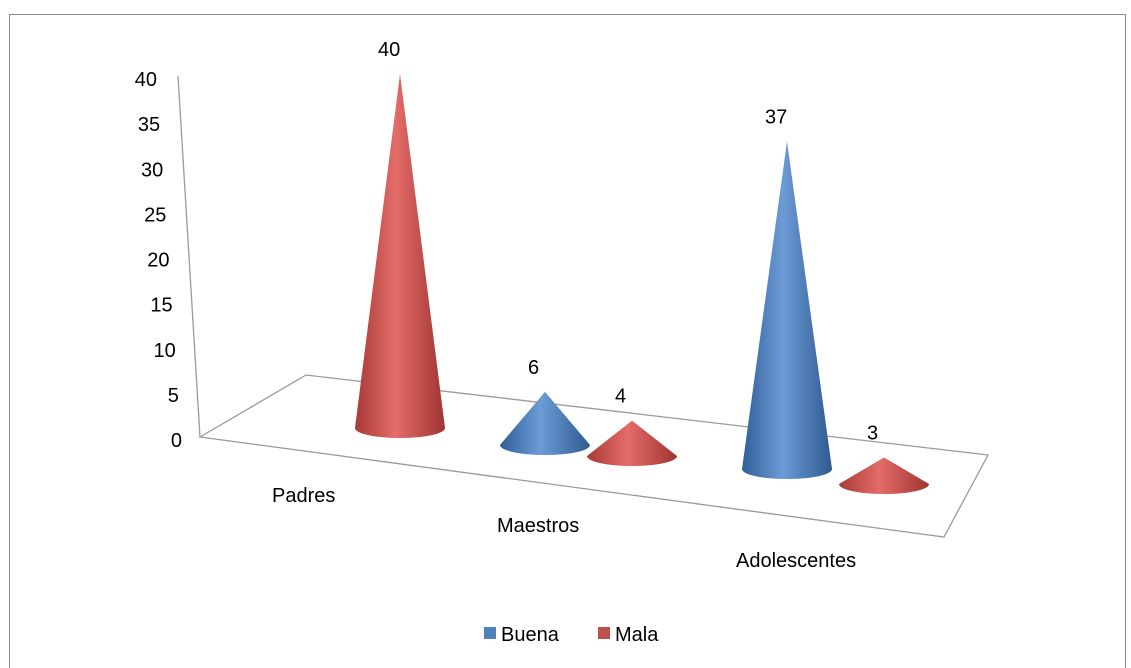 This screenshot has height=668, width=1131. I want to click on legend-label-buena: Buena, so click(530, 635).